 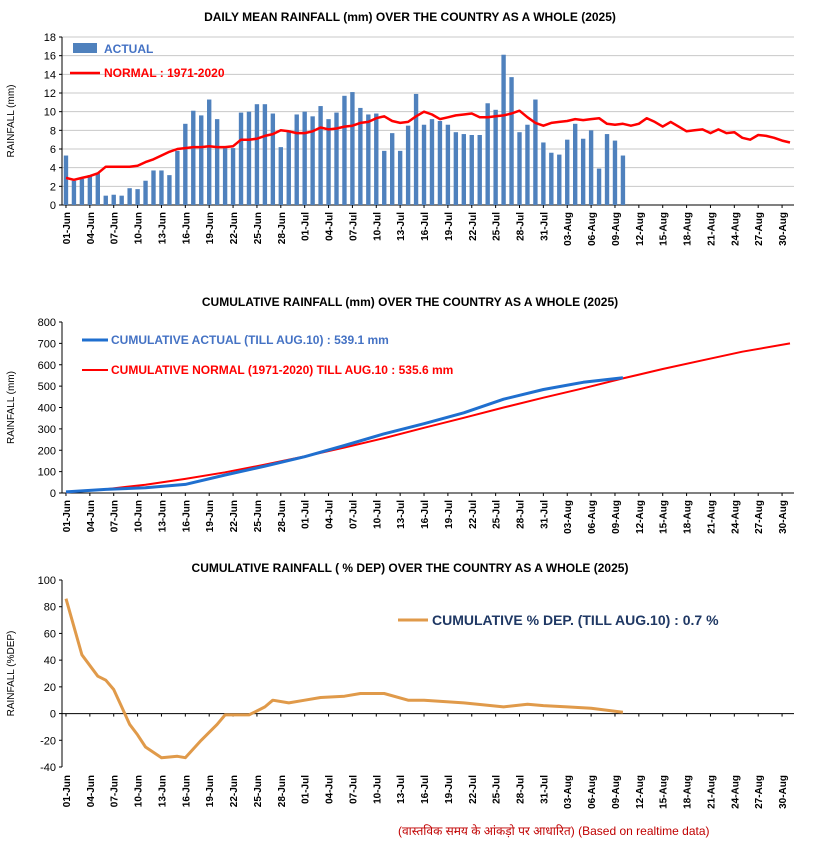 What do you see at coordinates (258, 516) in the screenshot?
I see `x-tick-label: 25-Jun` at bounding box center [258, 516].